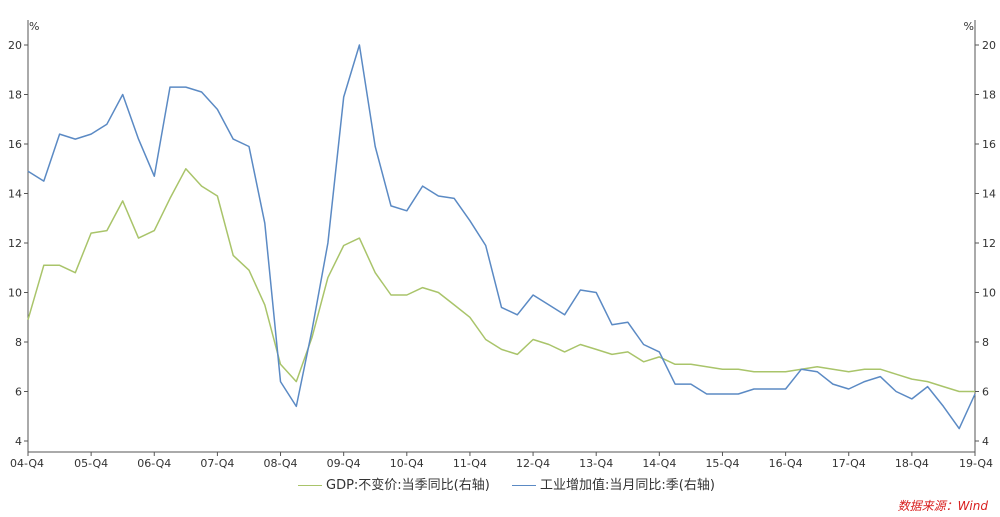  I want to click on right-y-tick-label: 20, so click(989, 45).